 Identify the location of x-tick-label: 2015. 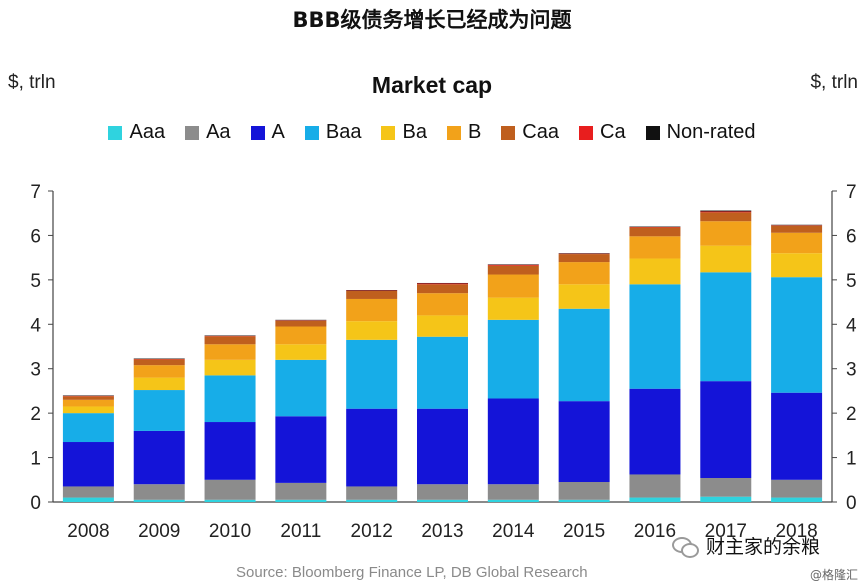
(584, 531).